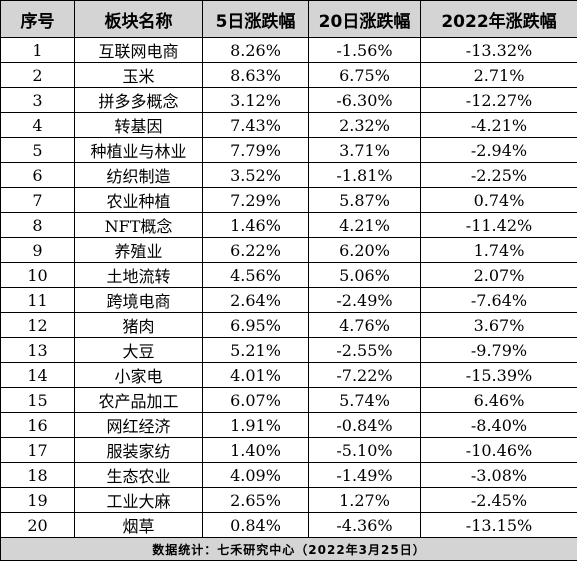 The image size is (577, 562). What do you see at coordinates (138, 150) in the screenshot?
I see `cell-sector-name: 种植业与林业` at bounding box center [138, 150].